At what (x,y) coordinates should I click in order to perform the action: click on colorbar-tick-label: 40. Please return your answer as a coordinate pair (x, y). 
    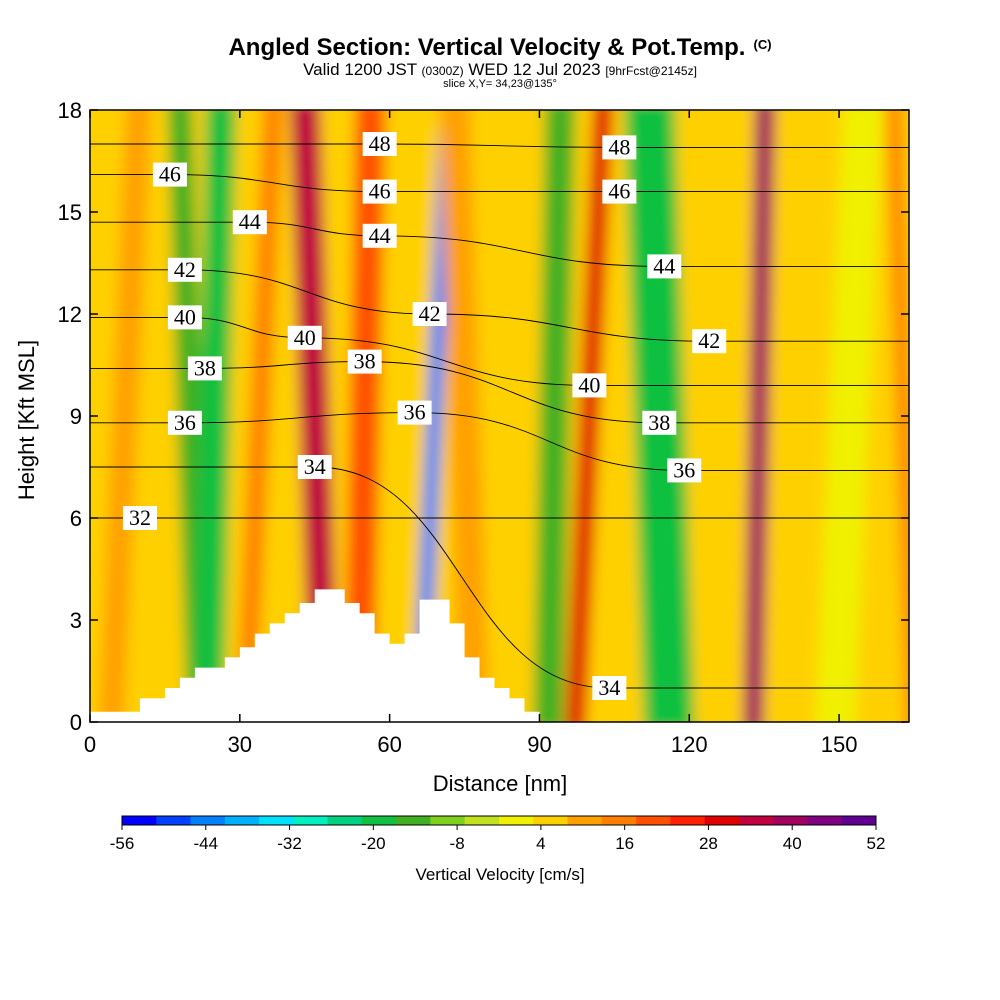
    Looking at the image, I should click on (792, 843).